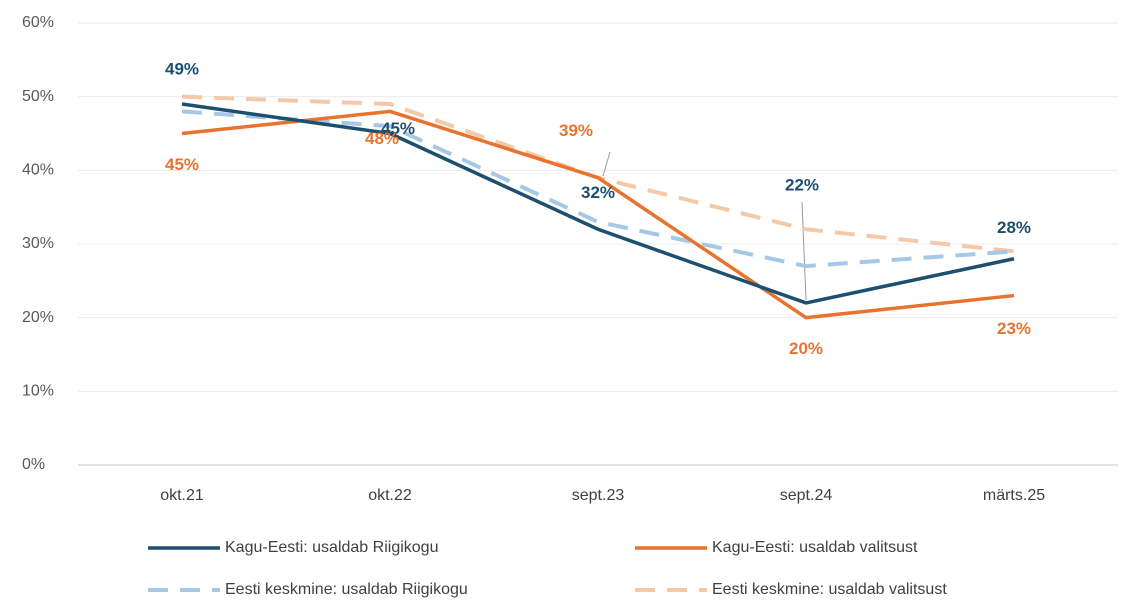 The width and height of the screenshot is (1121, 601). Describe the element at coordinates (38, 391) in the screenshot. I see `y-tick-label: 10%` at that location.